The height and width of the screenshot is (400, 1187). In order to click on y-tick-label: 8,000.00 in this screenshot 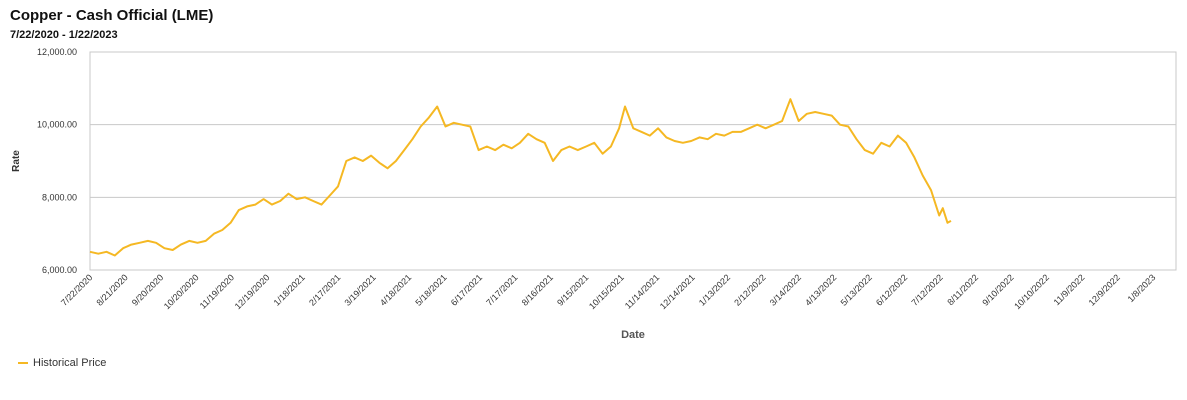, I will do `click(59, 197)`.